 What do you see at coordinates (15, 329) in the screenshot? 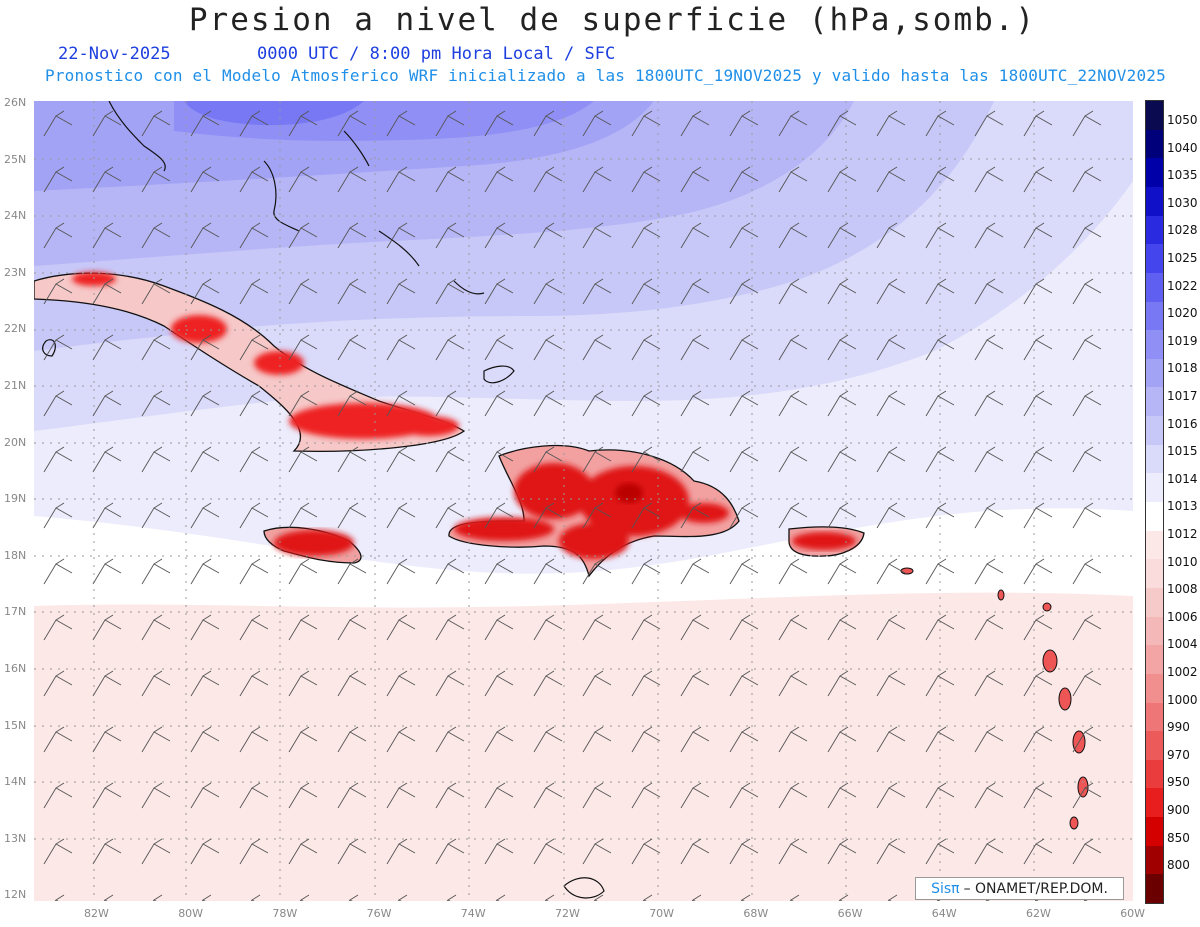
I see `lat-label: 22N` at bounding box center [15, 329].